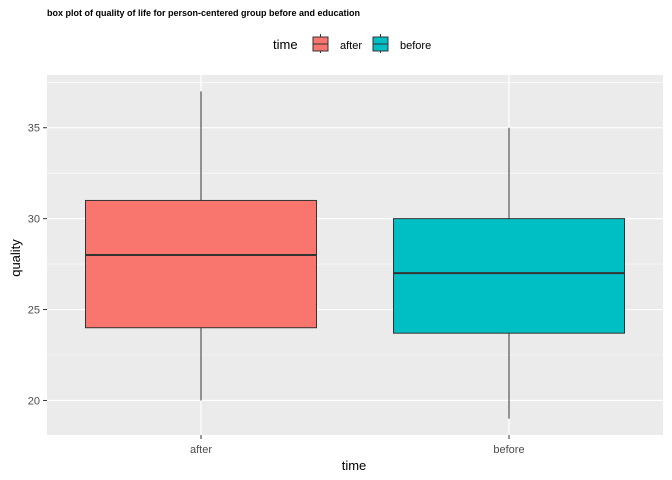 This screenshot has height=480, width=672. I want to click on legend: time after before, so click(352, 43).